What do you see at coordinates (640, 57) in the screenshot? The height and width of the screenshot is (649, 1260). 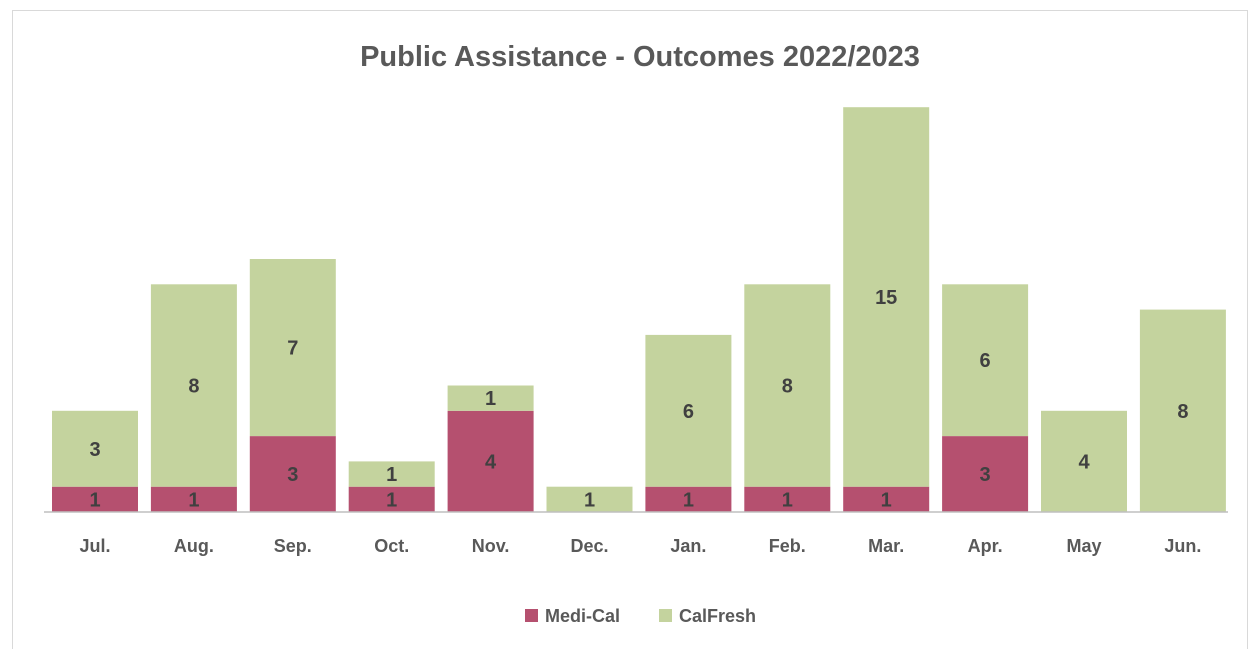 I see `chart-title: Public Assistance - Outcomes 2022/2023` at bounding box center [640, 57].